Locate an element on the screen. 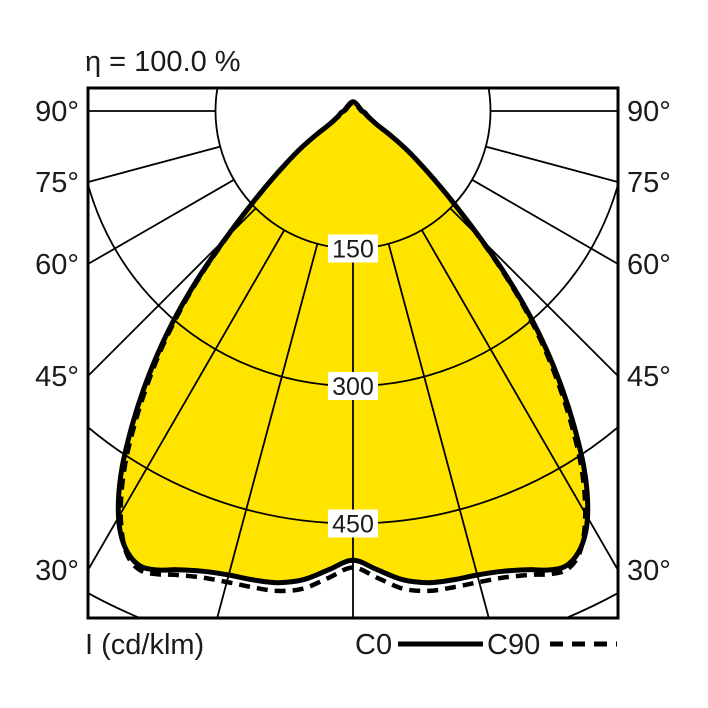  radial-tick-label-300: 300 is located at coordinates (353, 387).